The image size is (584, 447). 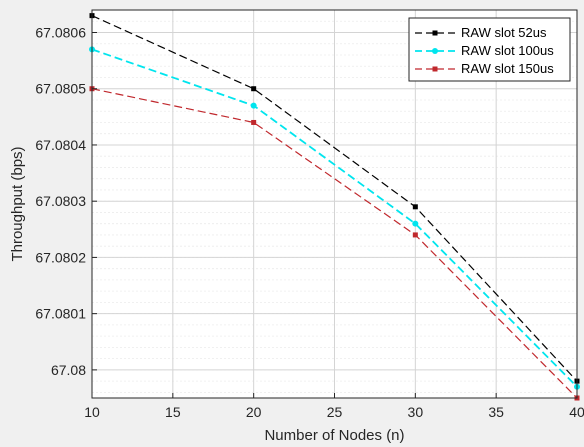 What do you see at coordinates (416, 412) in the screenshot?
I see `x-tick-label: 30` at bounding box center [416, 412].